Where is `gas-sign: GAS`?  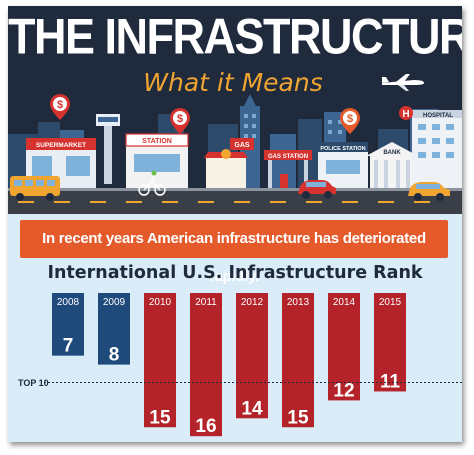 gas-sign: GAS is located at coordinates (242, 145).